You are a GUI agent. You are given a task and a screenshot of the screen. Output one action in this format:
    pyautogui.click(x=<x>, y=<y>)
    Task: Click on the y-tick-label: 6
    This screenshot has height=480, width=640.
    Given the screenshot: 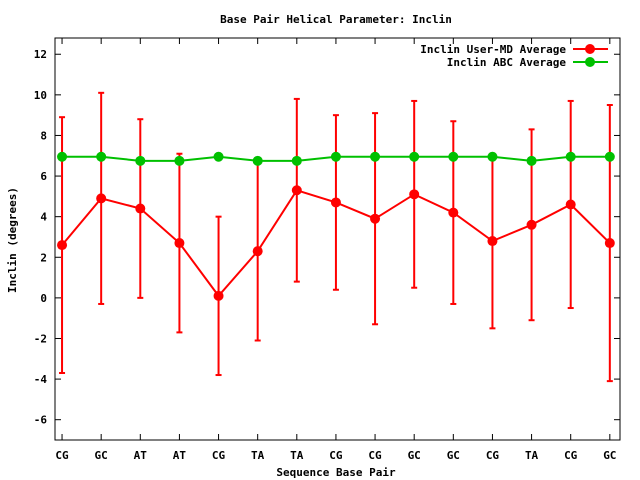 What is the action you would take?
    pyautogui.click(x=43, y=176)
    